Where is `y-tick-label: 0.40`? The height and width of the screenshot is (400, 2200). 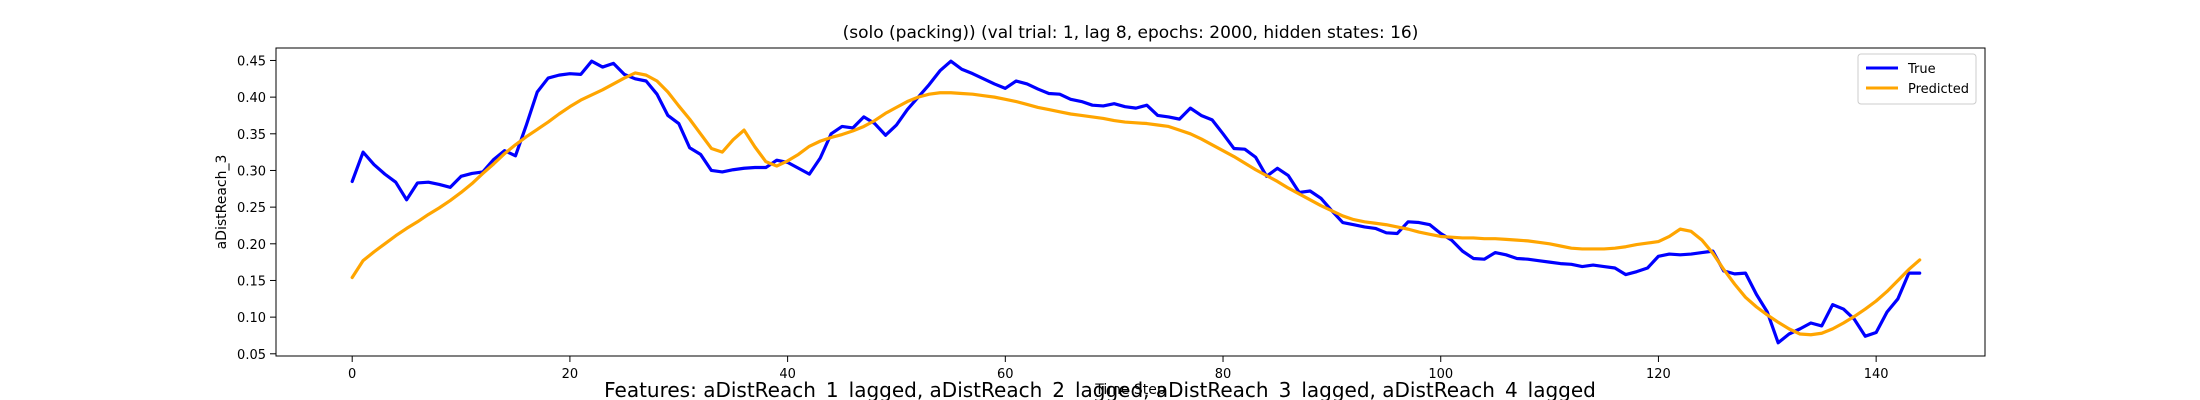
y-tick-label: 0.40 is located at coordinates (251, 98).